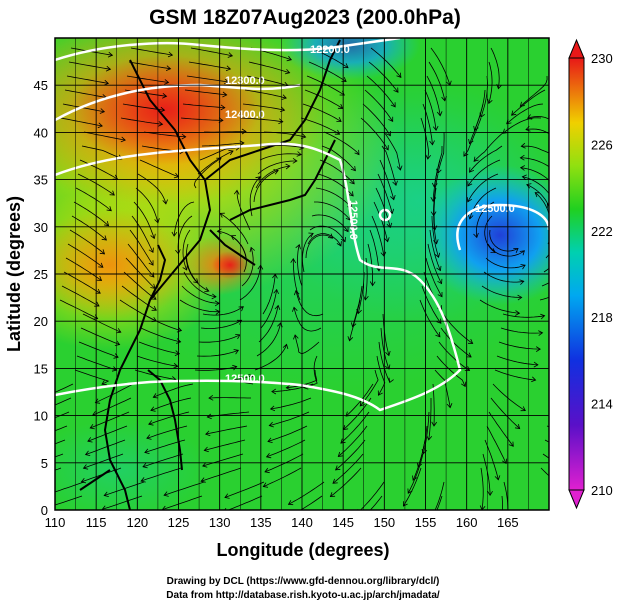 This screenshot has width=619, height=610. I want to click on y-tick-label: 30, so click(41, 227).